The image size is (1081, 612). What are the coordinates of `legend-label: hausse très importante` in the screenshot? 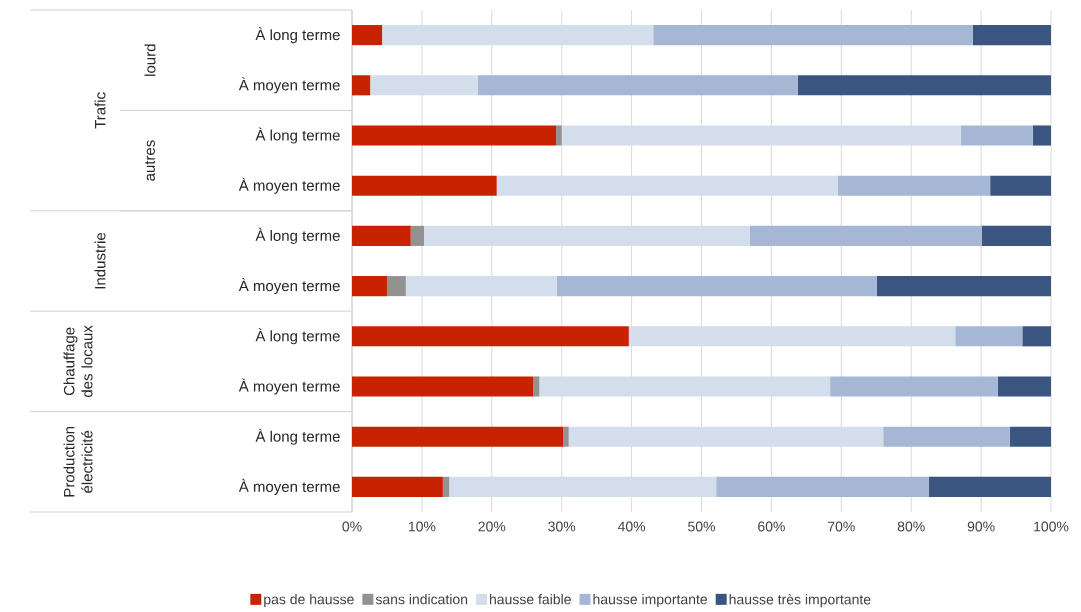 It's located at (800, 600).